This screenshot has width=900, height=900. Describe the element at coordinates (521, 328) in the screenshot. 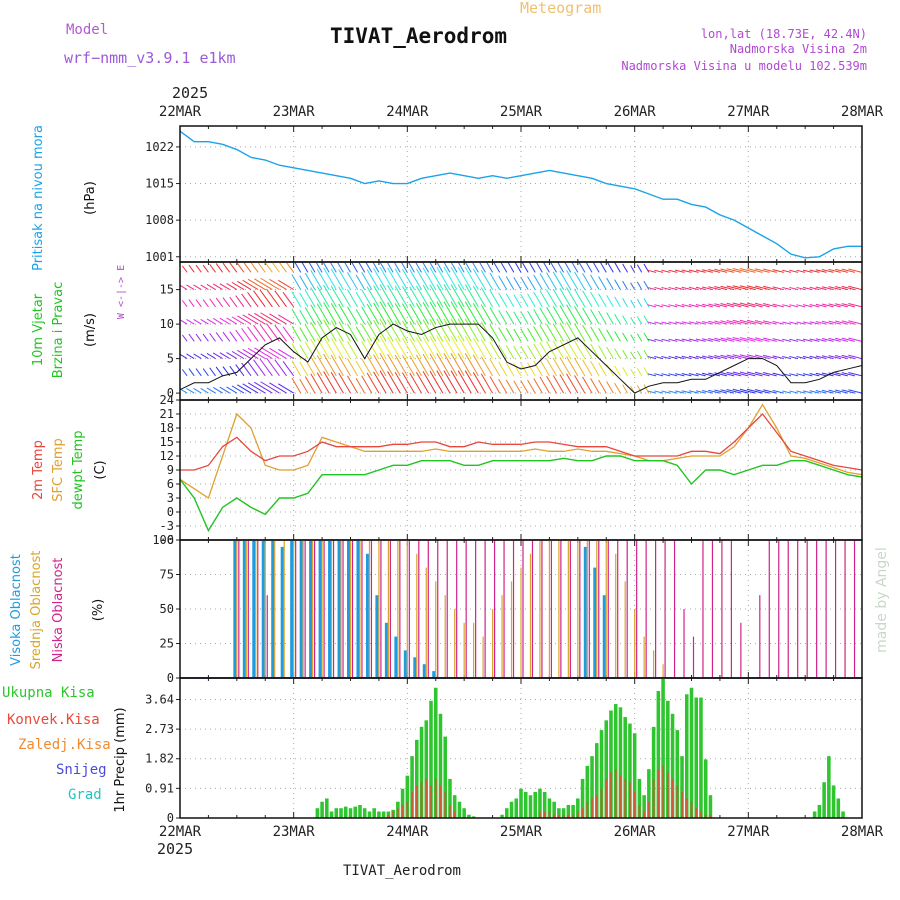

I see `wind-barbs` at that location.